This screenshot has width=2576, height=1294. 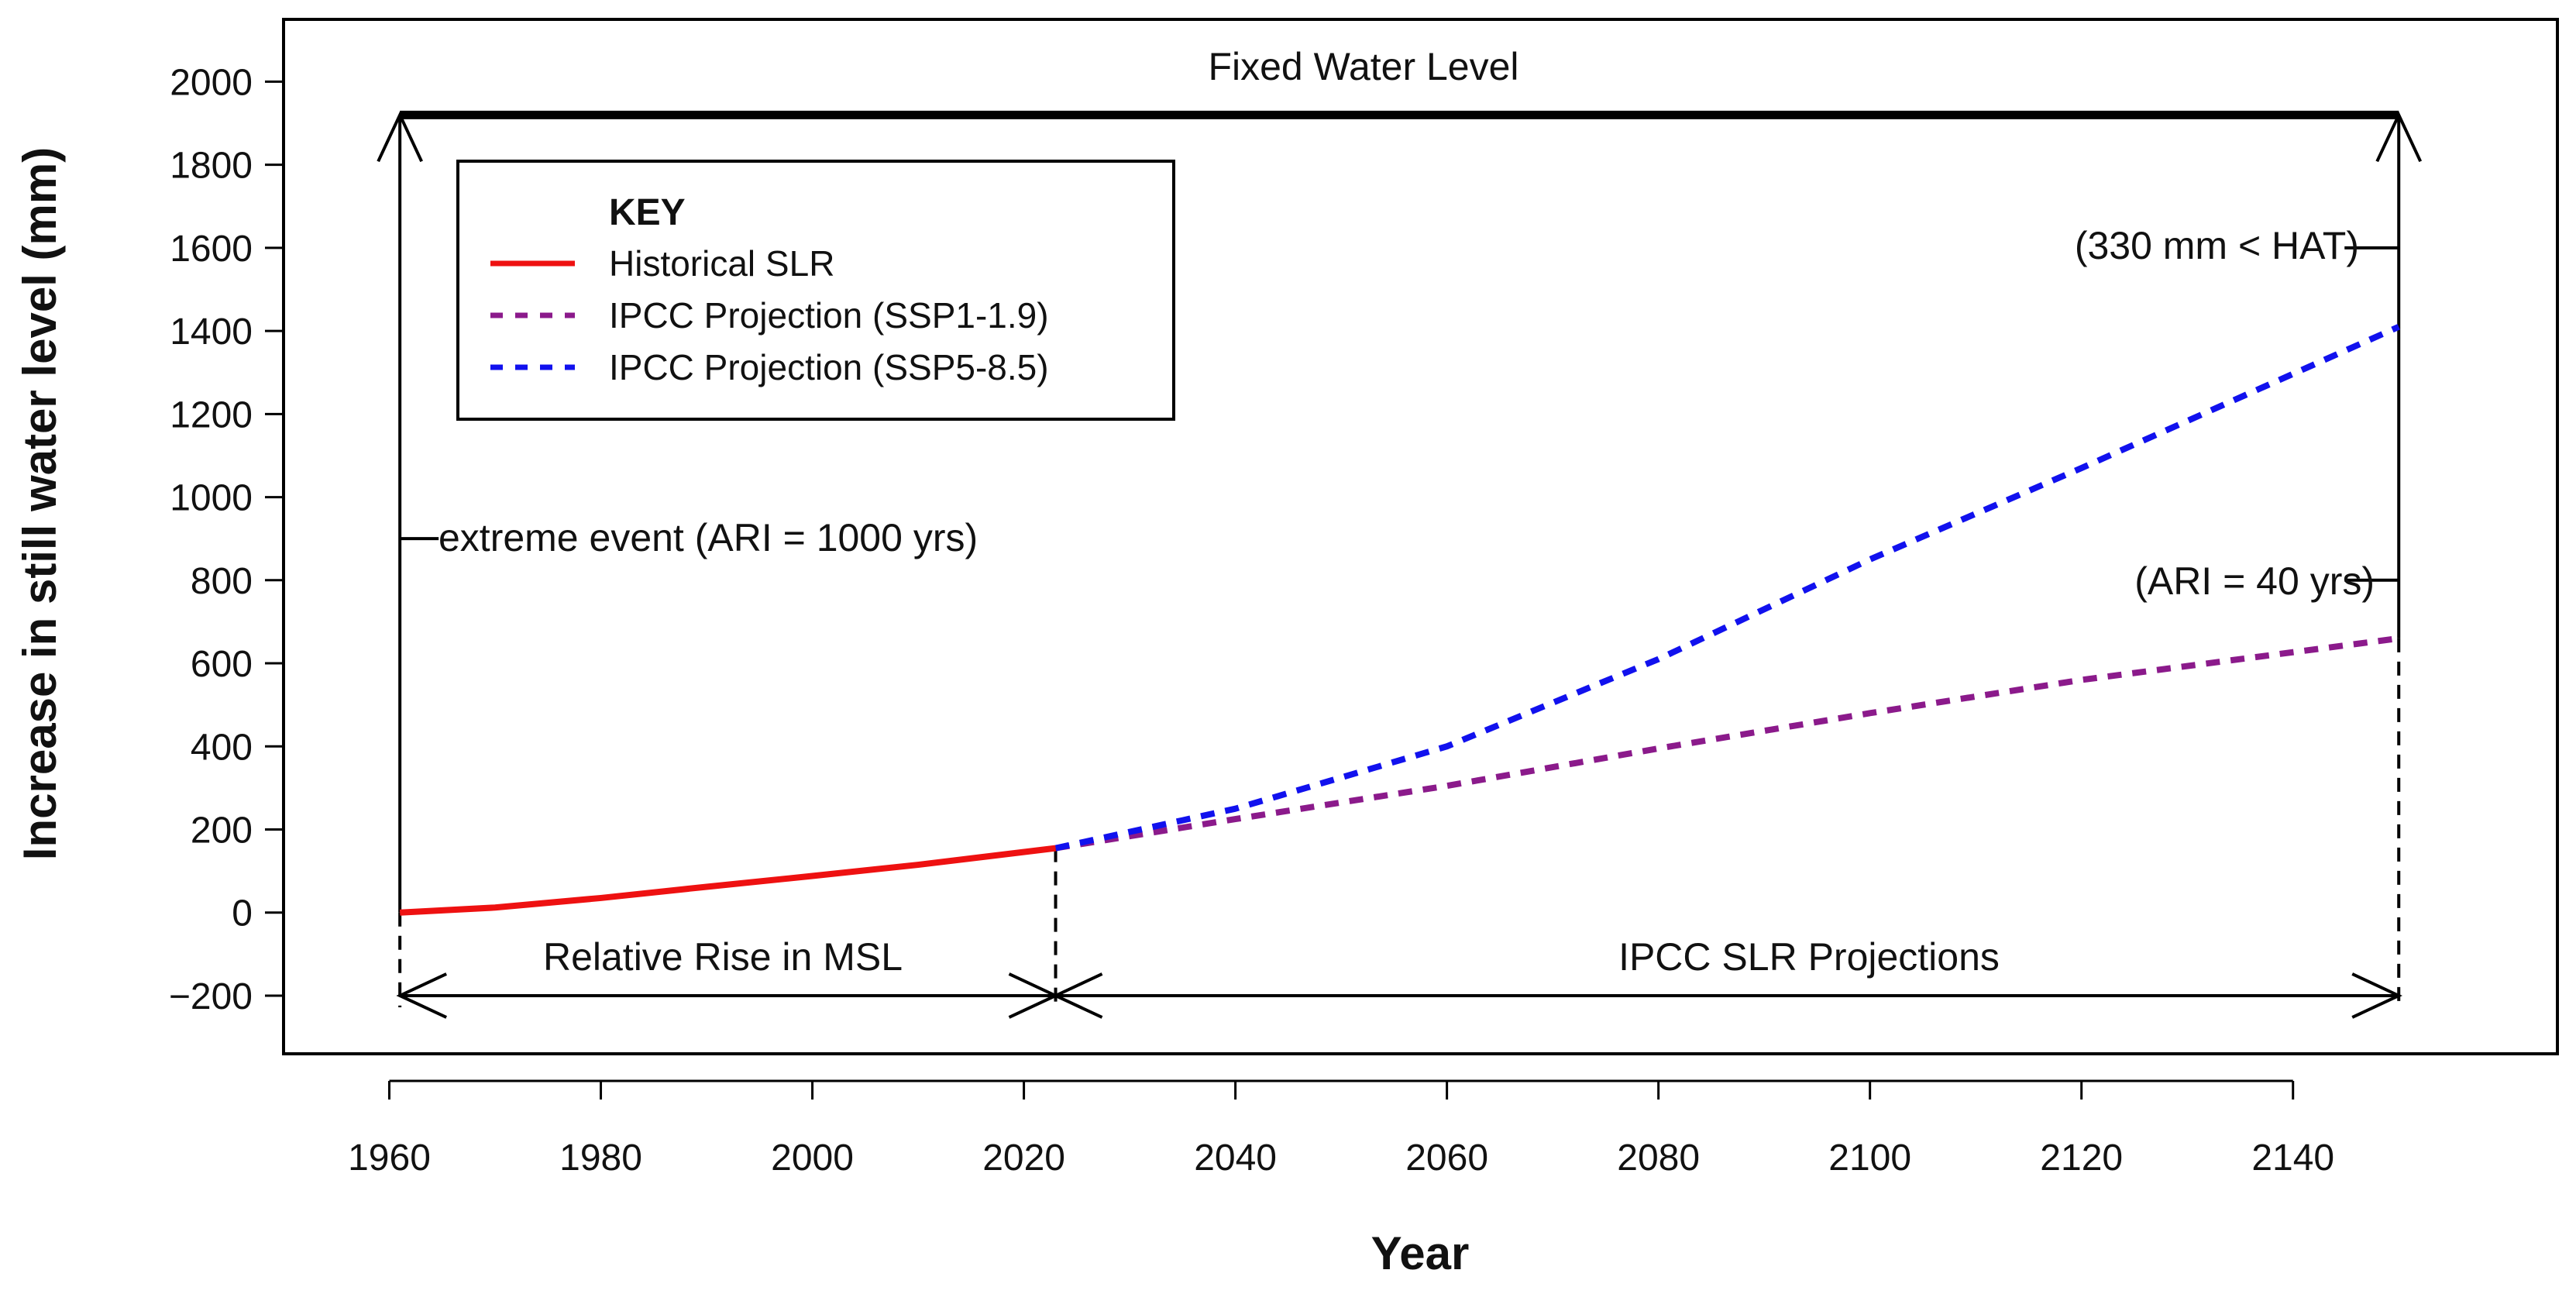 I want to click on legend-label-ssp5: IPCC Projection (SSP5-8.5), so click(x=829, y=367).